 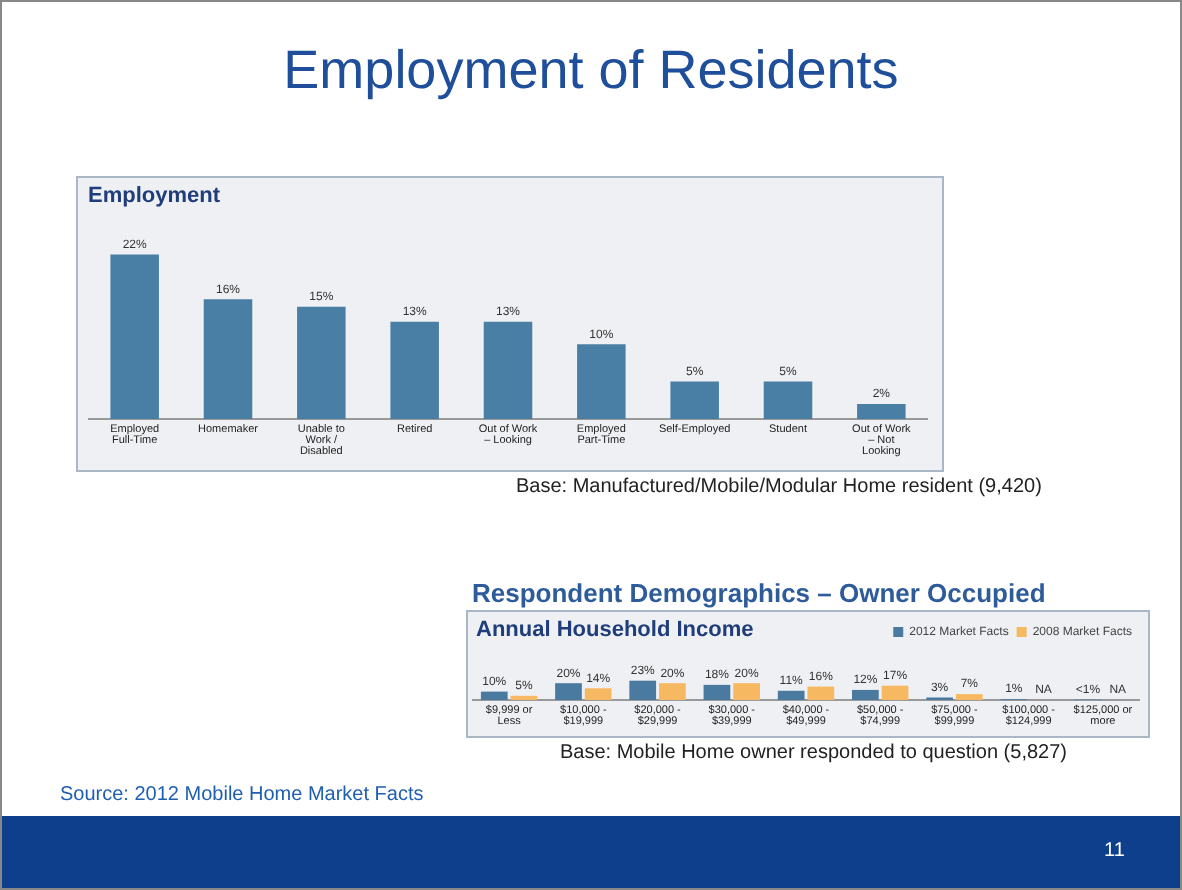 What do you see at coordinates (759, 593) in the screenshot?
I see `chart-title: Respondent Demographics – Owner Occupied` at bounding box center [759, 593].